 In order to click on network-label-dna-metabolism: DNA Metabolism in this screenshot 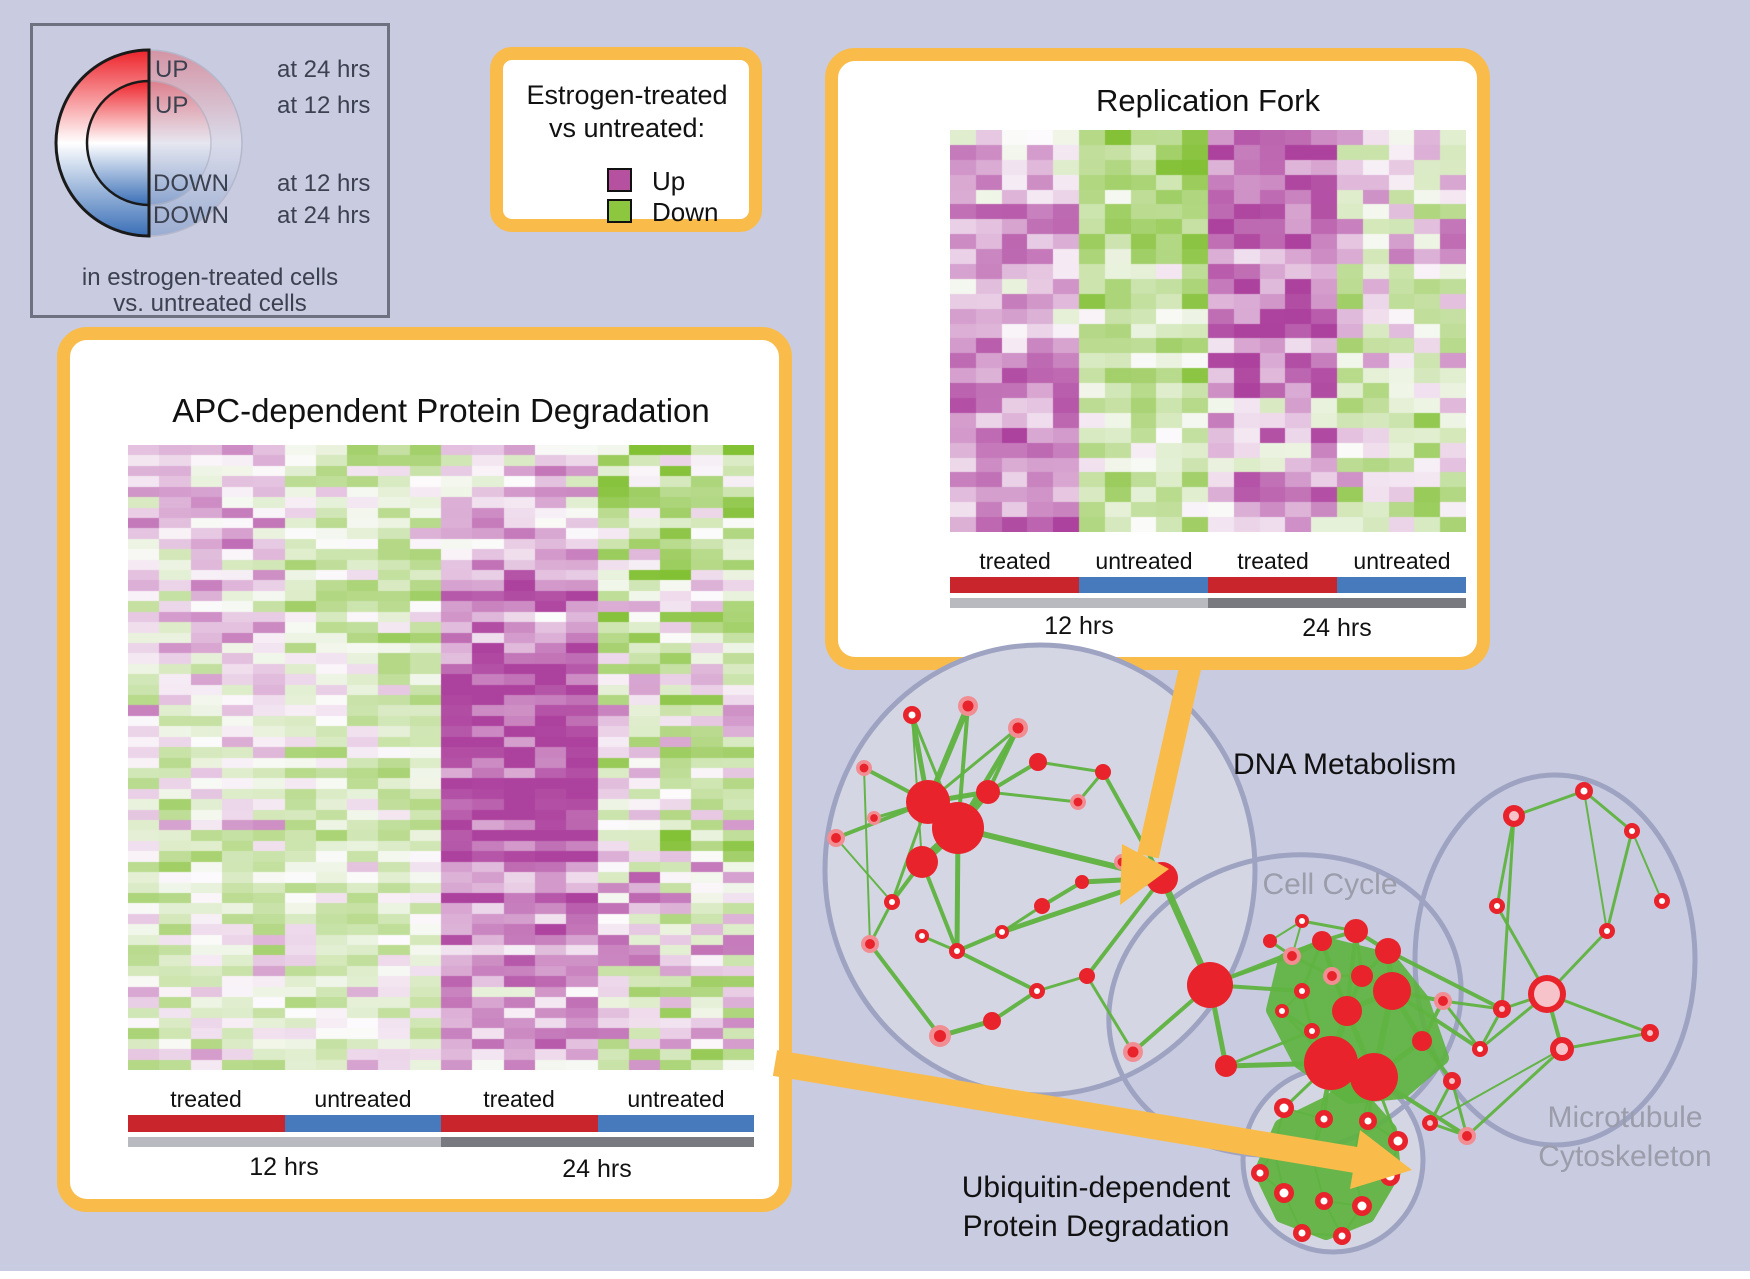, I will do `click(1345, 764)`.